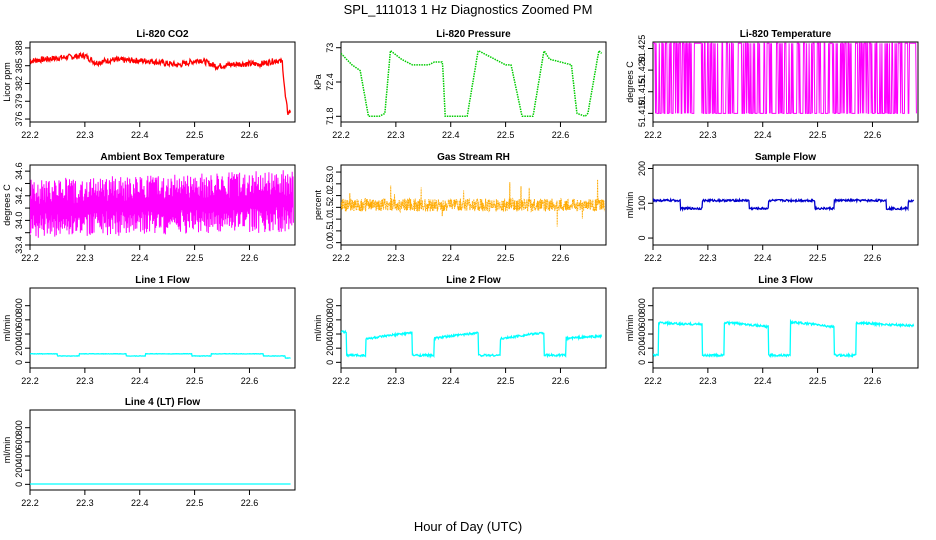  What do you see at coordinates (330, 82) in the screenshot?
I see `y-tick-label: 72.4` at bounding box center [330, 82].